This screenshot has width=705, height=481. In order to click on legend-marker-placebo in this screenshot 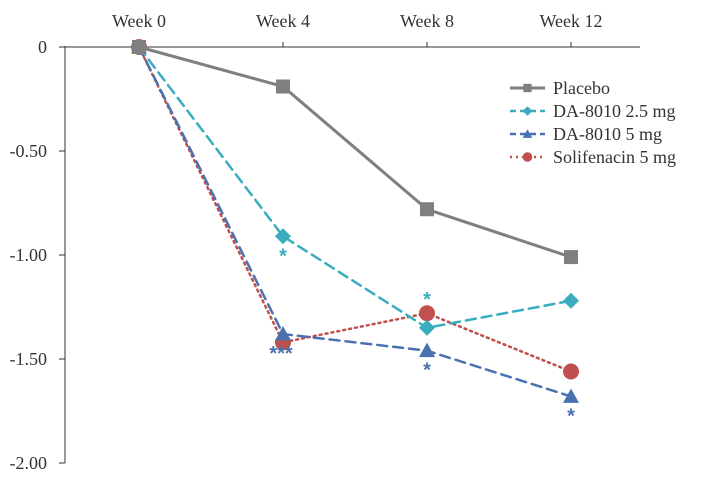, I will do `click(527, 88)`.